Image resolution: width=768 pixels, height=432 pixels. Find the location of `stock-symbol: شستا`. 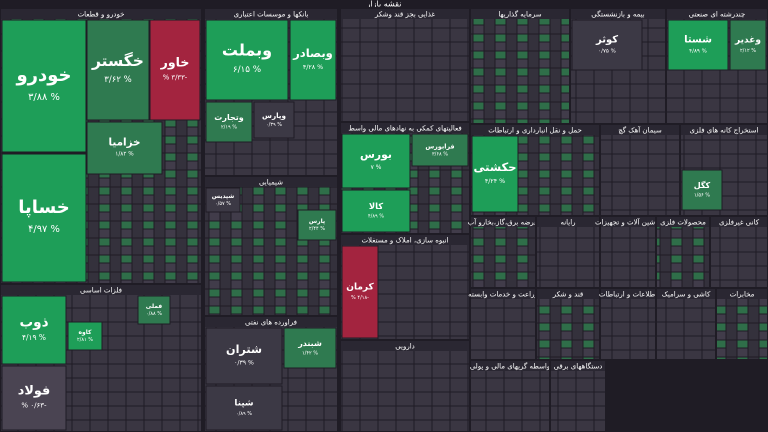

stock-symbol: شستا is located at coordinates (698, 40).